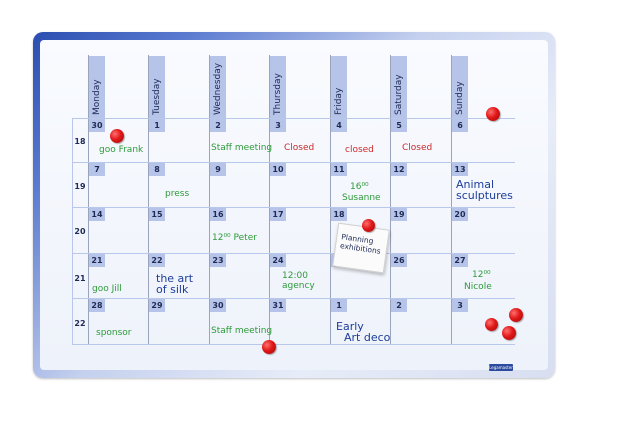 The width and height of the screenshot is (620, 439). I want to click on day-strip-monday, so click(97, 87).